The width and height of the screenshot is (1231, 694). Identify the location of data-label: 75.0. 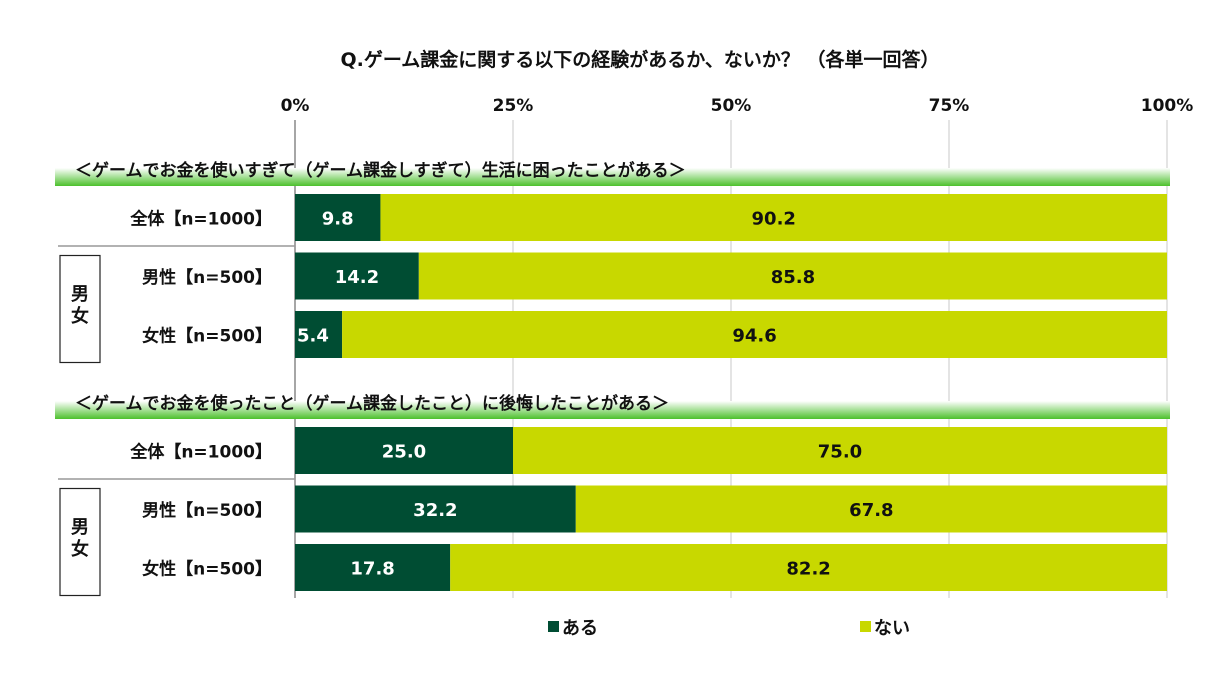
(840, 452).